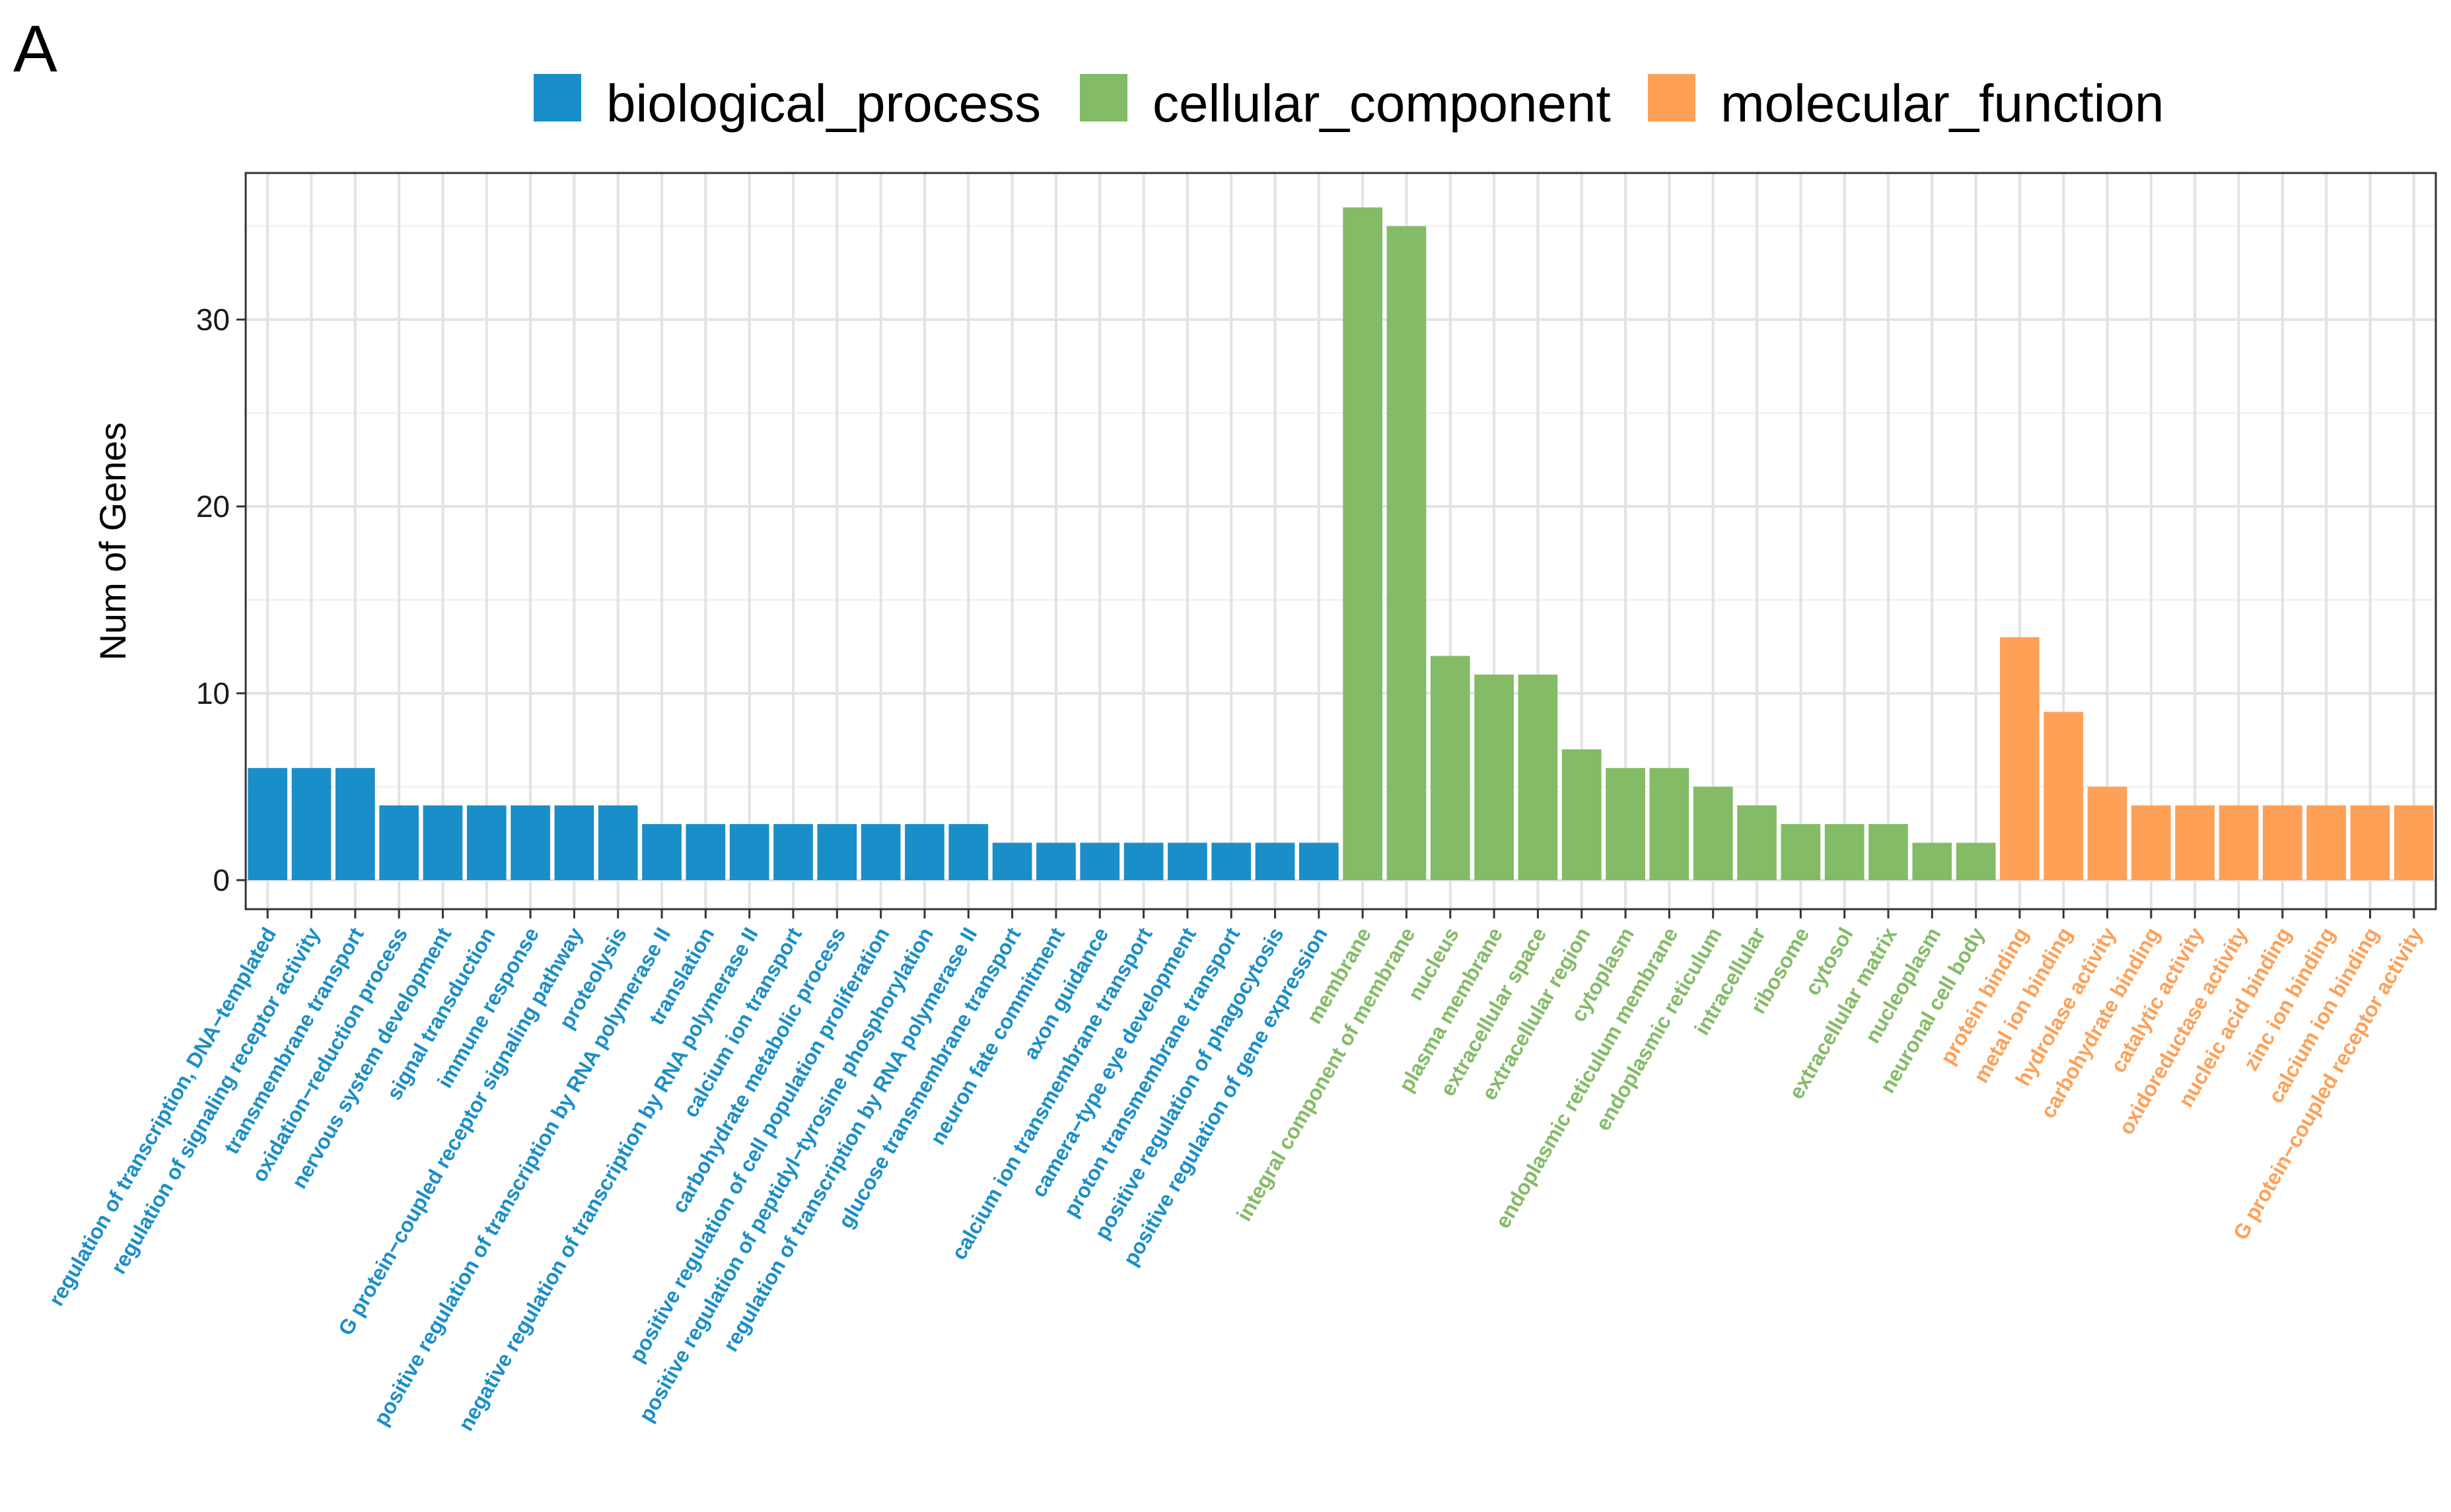 The height and width of the screenshot is (1512, 2451). What do you see at coordinates (213, 693) in the screenshot?
I see `y-tick-label: 10` at bounding box center [213, 693].